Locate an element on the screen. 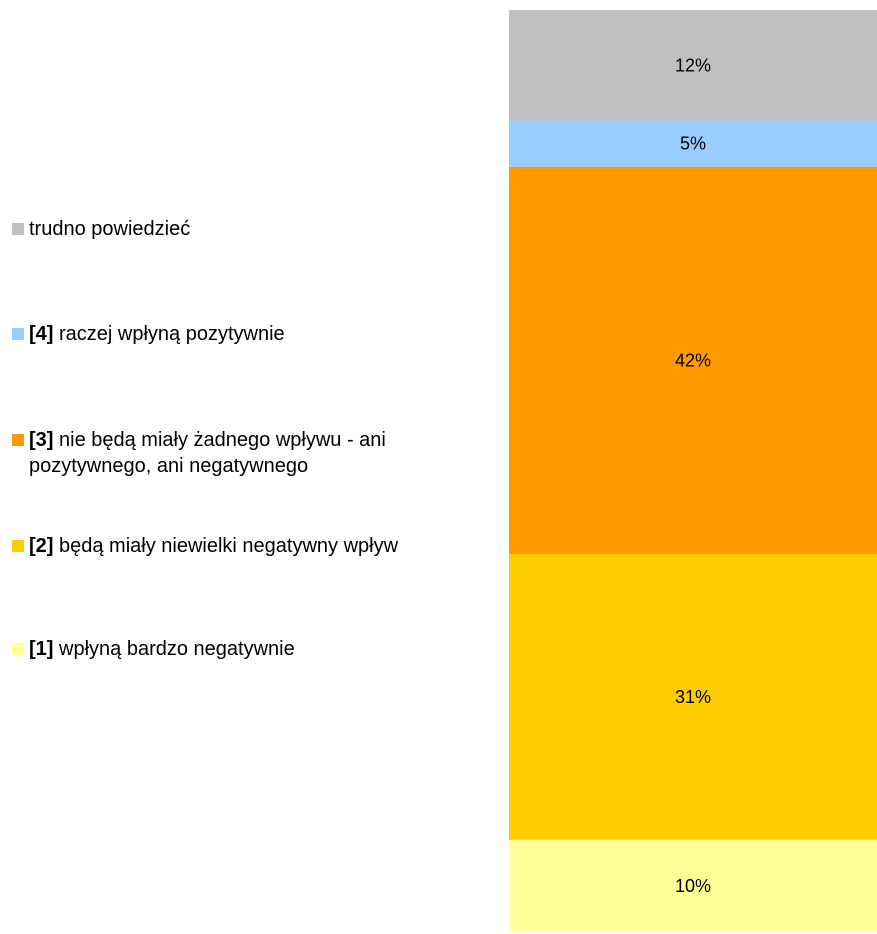  legend-item-2: [2] będą miały niewielki negatywny wpływ is located at coordinates (210, 546).